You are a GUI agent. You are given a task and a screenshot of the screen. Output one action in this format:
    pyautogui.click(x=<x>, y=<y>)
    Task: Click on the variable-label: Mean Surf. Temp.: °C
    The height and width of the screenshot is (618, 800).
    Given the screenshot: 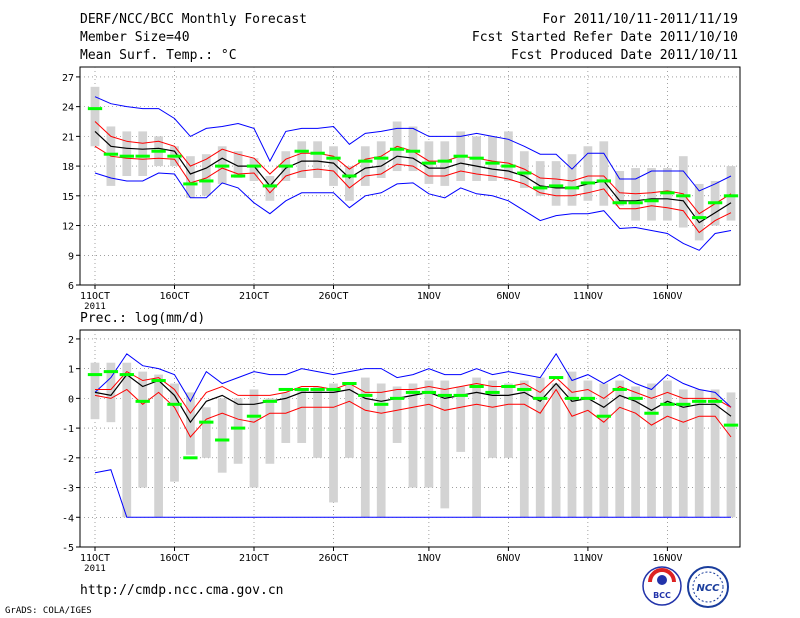 What is the action you would take?
    pyautogui.click(x=158, y=55)
    